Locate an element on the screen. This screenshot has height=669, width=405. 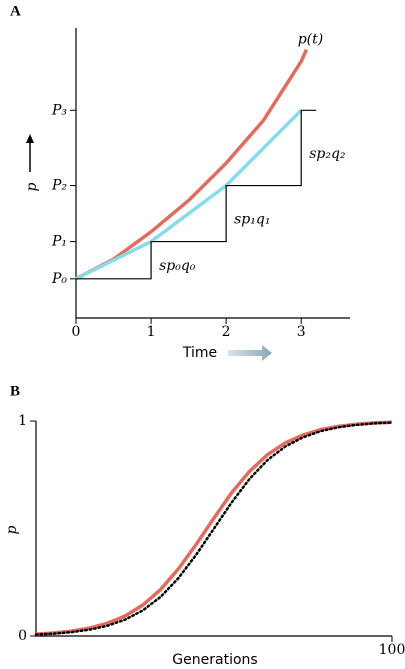
step-label: sp₀q₀ is located at coordinates (177, 266).